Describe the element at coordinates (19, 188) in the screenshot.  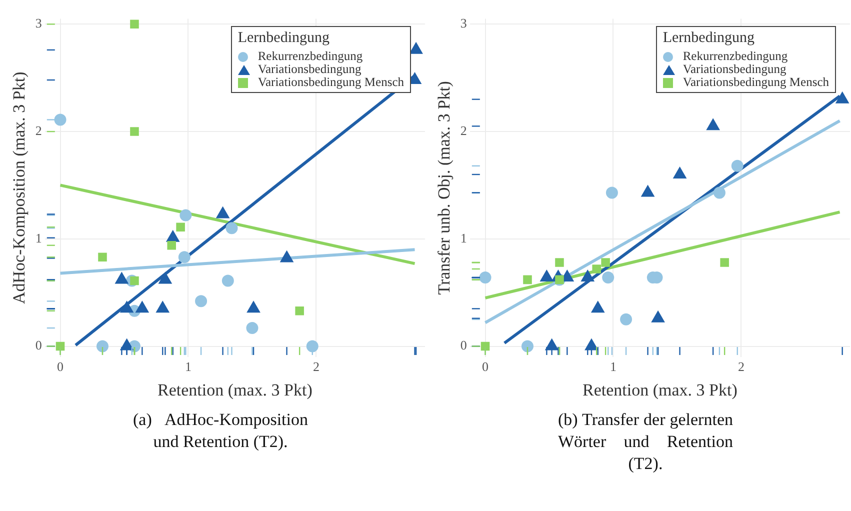
I see `y-axis-title: AdHoc-Komposition (max. 3 Pkt)` at that location.